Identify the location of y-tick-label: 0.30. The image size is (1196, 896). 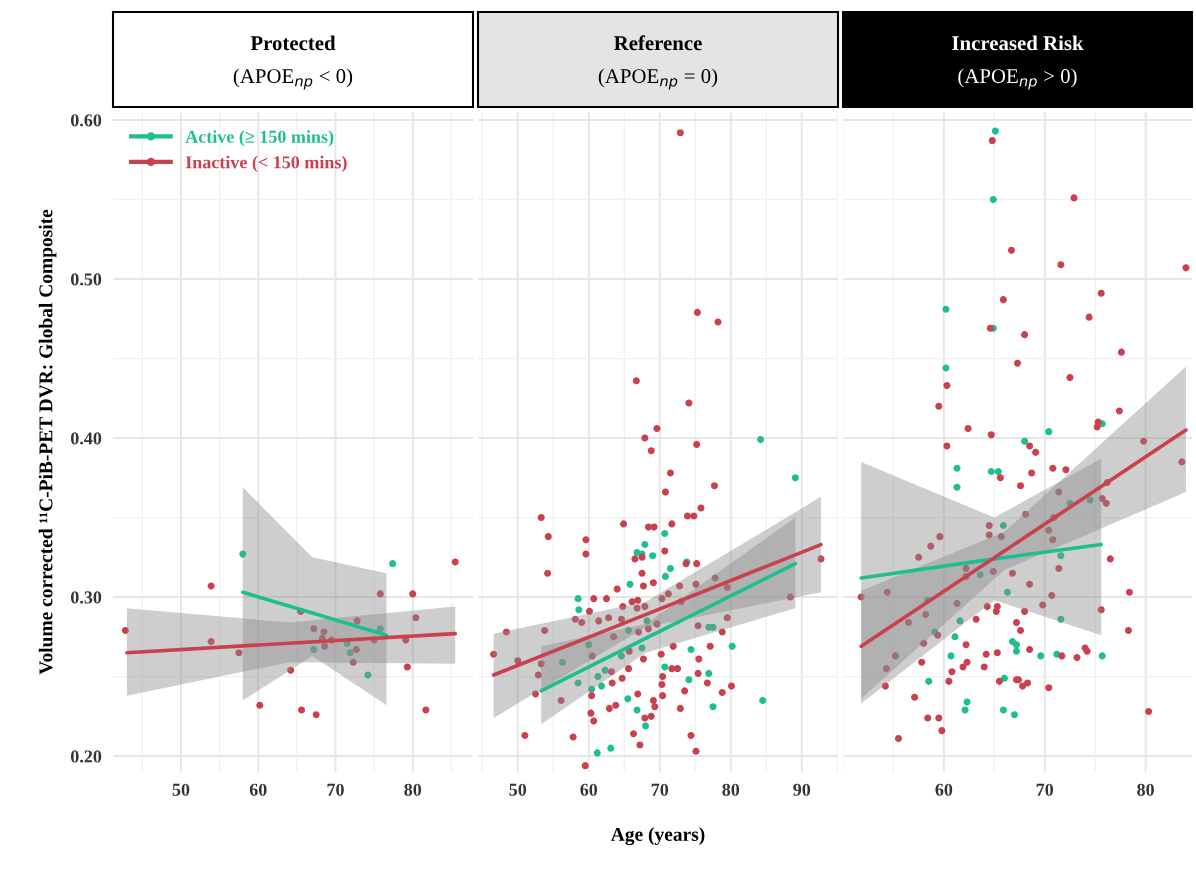
(86, 597).